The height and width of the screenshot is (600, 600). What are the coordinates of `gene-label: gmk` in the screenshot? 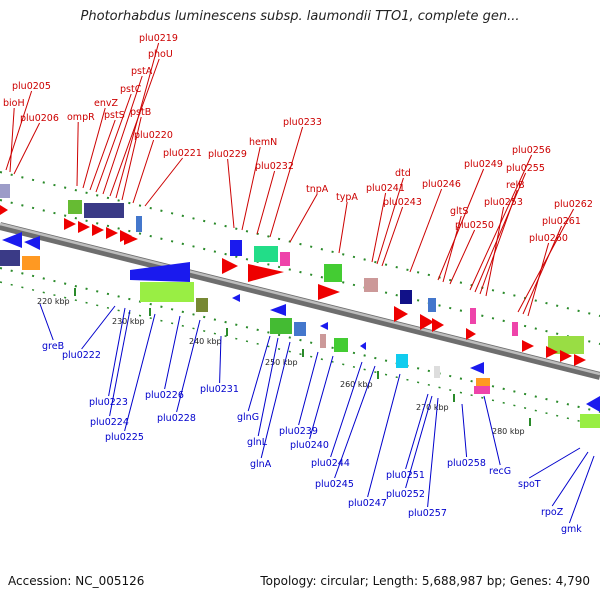 It's located at (571, 529).